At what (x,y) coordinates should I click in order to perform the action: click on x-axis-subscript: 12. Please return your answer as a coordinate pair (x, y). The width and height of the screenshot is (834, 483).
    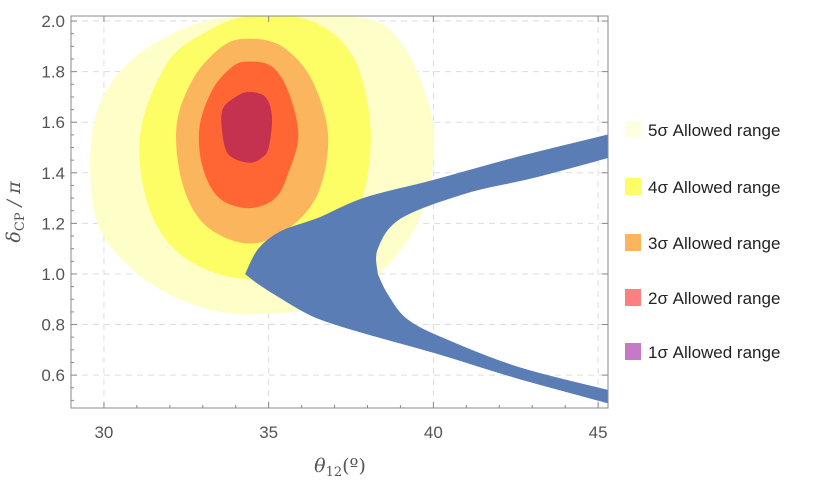
    Looking at the image, I should click on (334, 472).